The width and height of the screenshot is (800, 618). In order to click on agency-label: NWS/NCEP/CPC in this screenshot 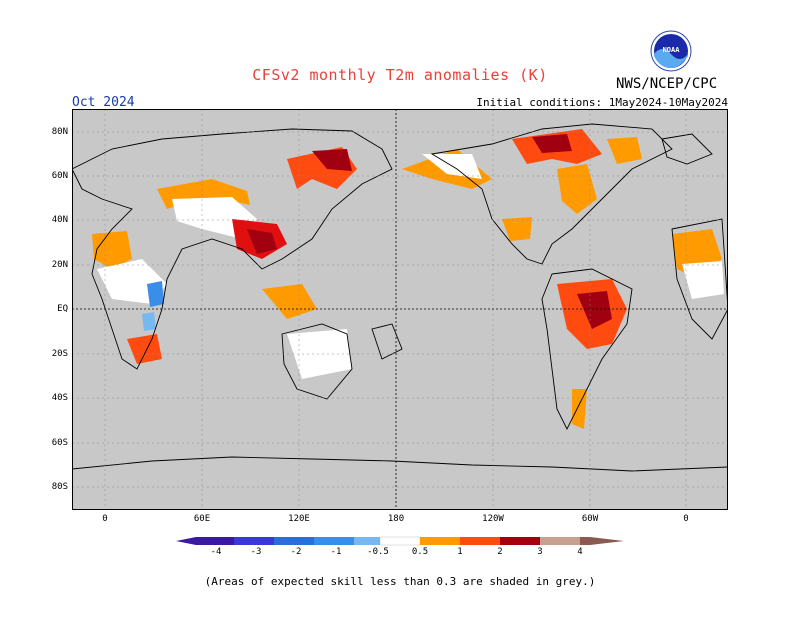, I will do `click(667, 84)`.